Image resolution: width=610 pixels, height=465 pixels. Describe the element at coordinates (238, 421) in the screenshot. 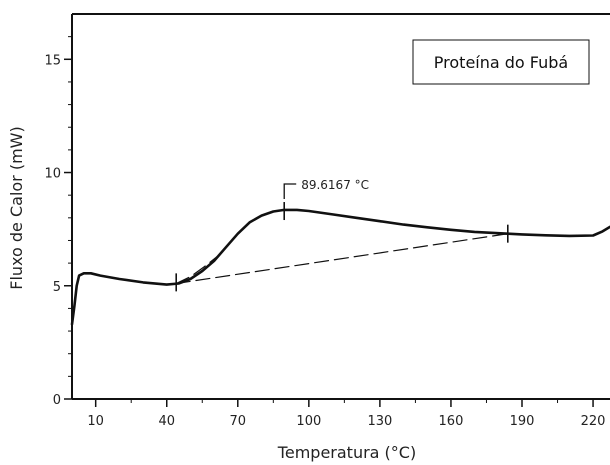

I see `x-tick-label: 70` at that location.